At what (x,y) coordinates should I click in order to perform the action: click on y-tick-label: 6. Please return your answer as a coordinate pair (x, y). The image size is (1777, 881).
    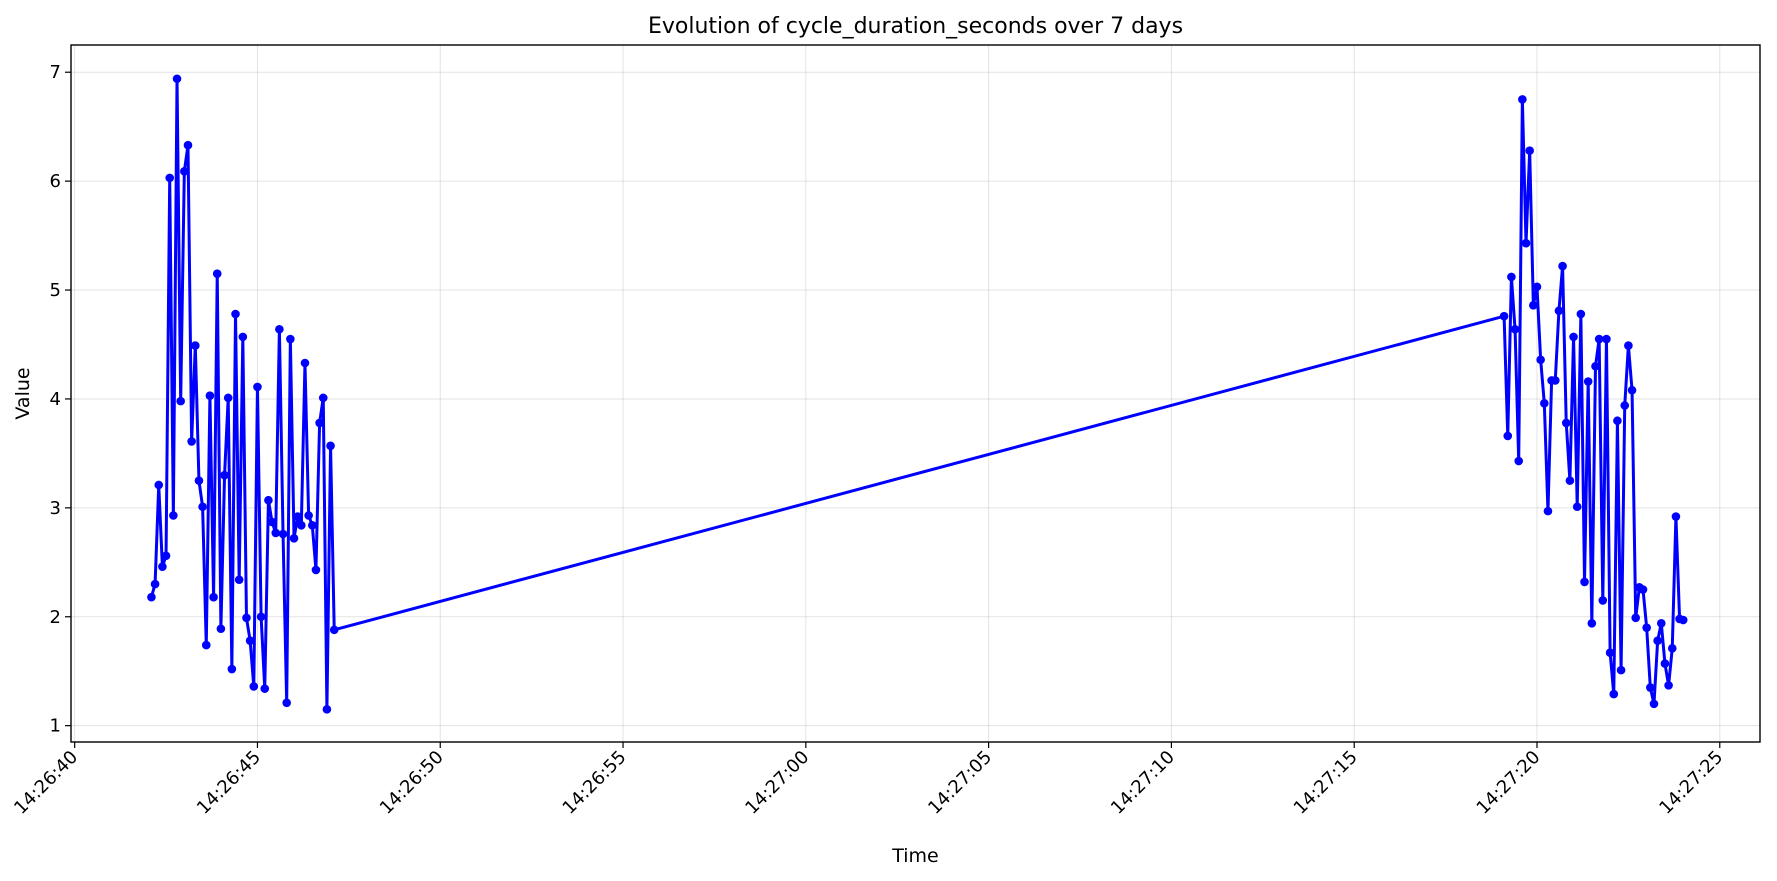
    Looking at the image, I should click on (55, 181).